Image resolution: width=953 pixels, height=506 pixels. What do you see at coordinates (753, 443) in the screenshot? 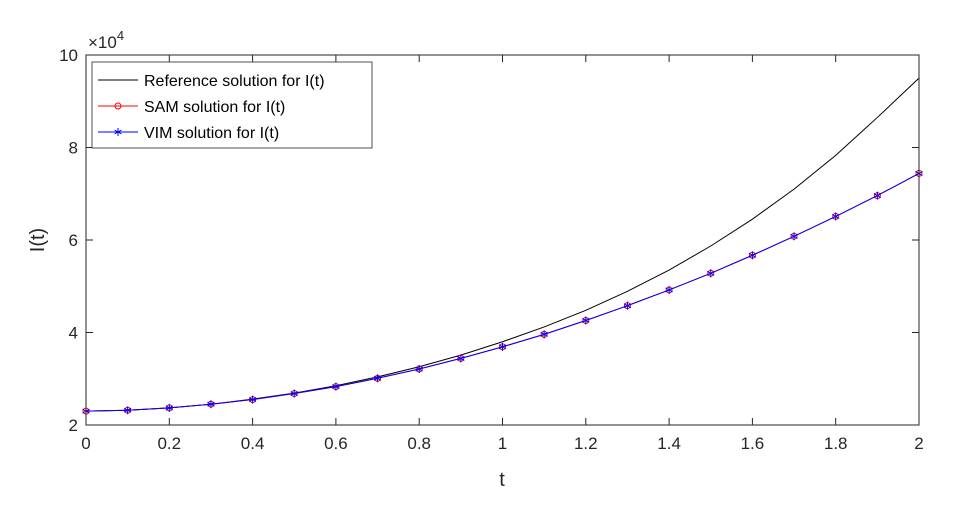
I see `x-tick-label: 1.6` at bounding box center [753, 443].